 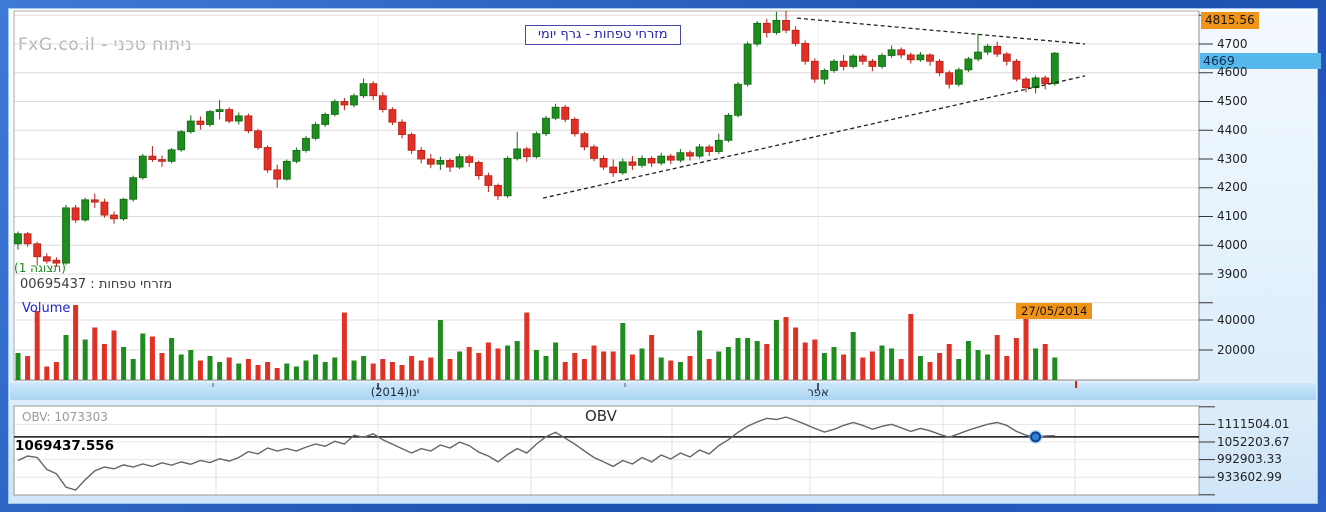 I want to click on price-axis-tick-label: 3900, so click(x=1232, y=273).